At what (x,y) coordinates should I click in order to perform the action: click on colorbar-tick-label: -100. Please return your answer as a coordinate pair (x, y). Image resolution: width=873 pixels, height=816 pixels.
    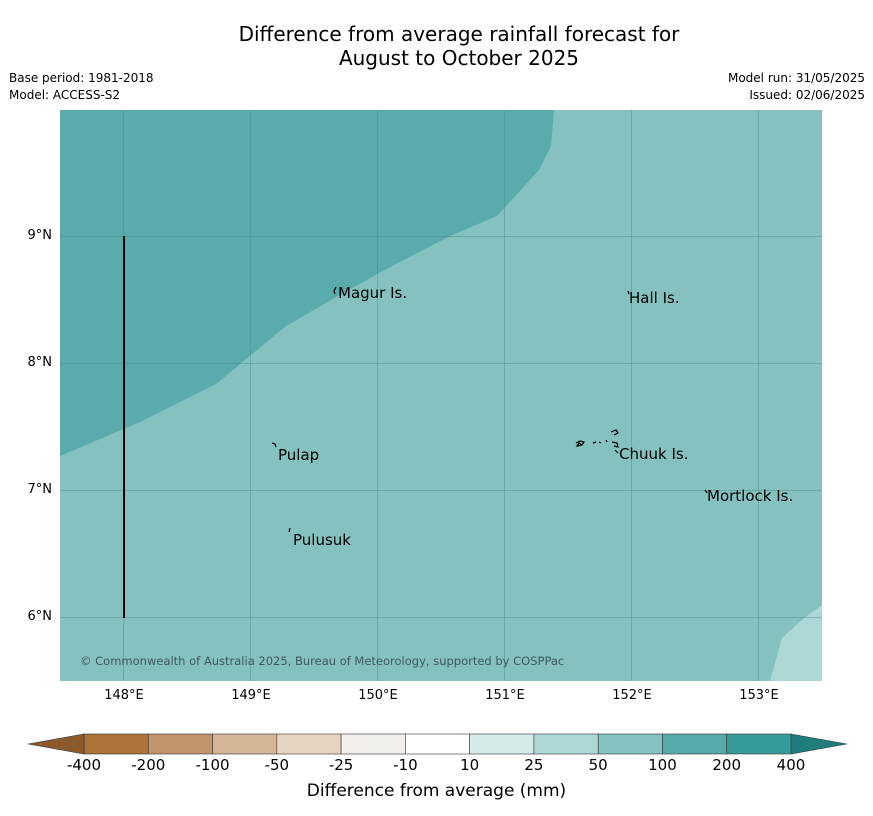
    Looking at the image, I should click on (212, 765).